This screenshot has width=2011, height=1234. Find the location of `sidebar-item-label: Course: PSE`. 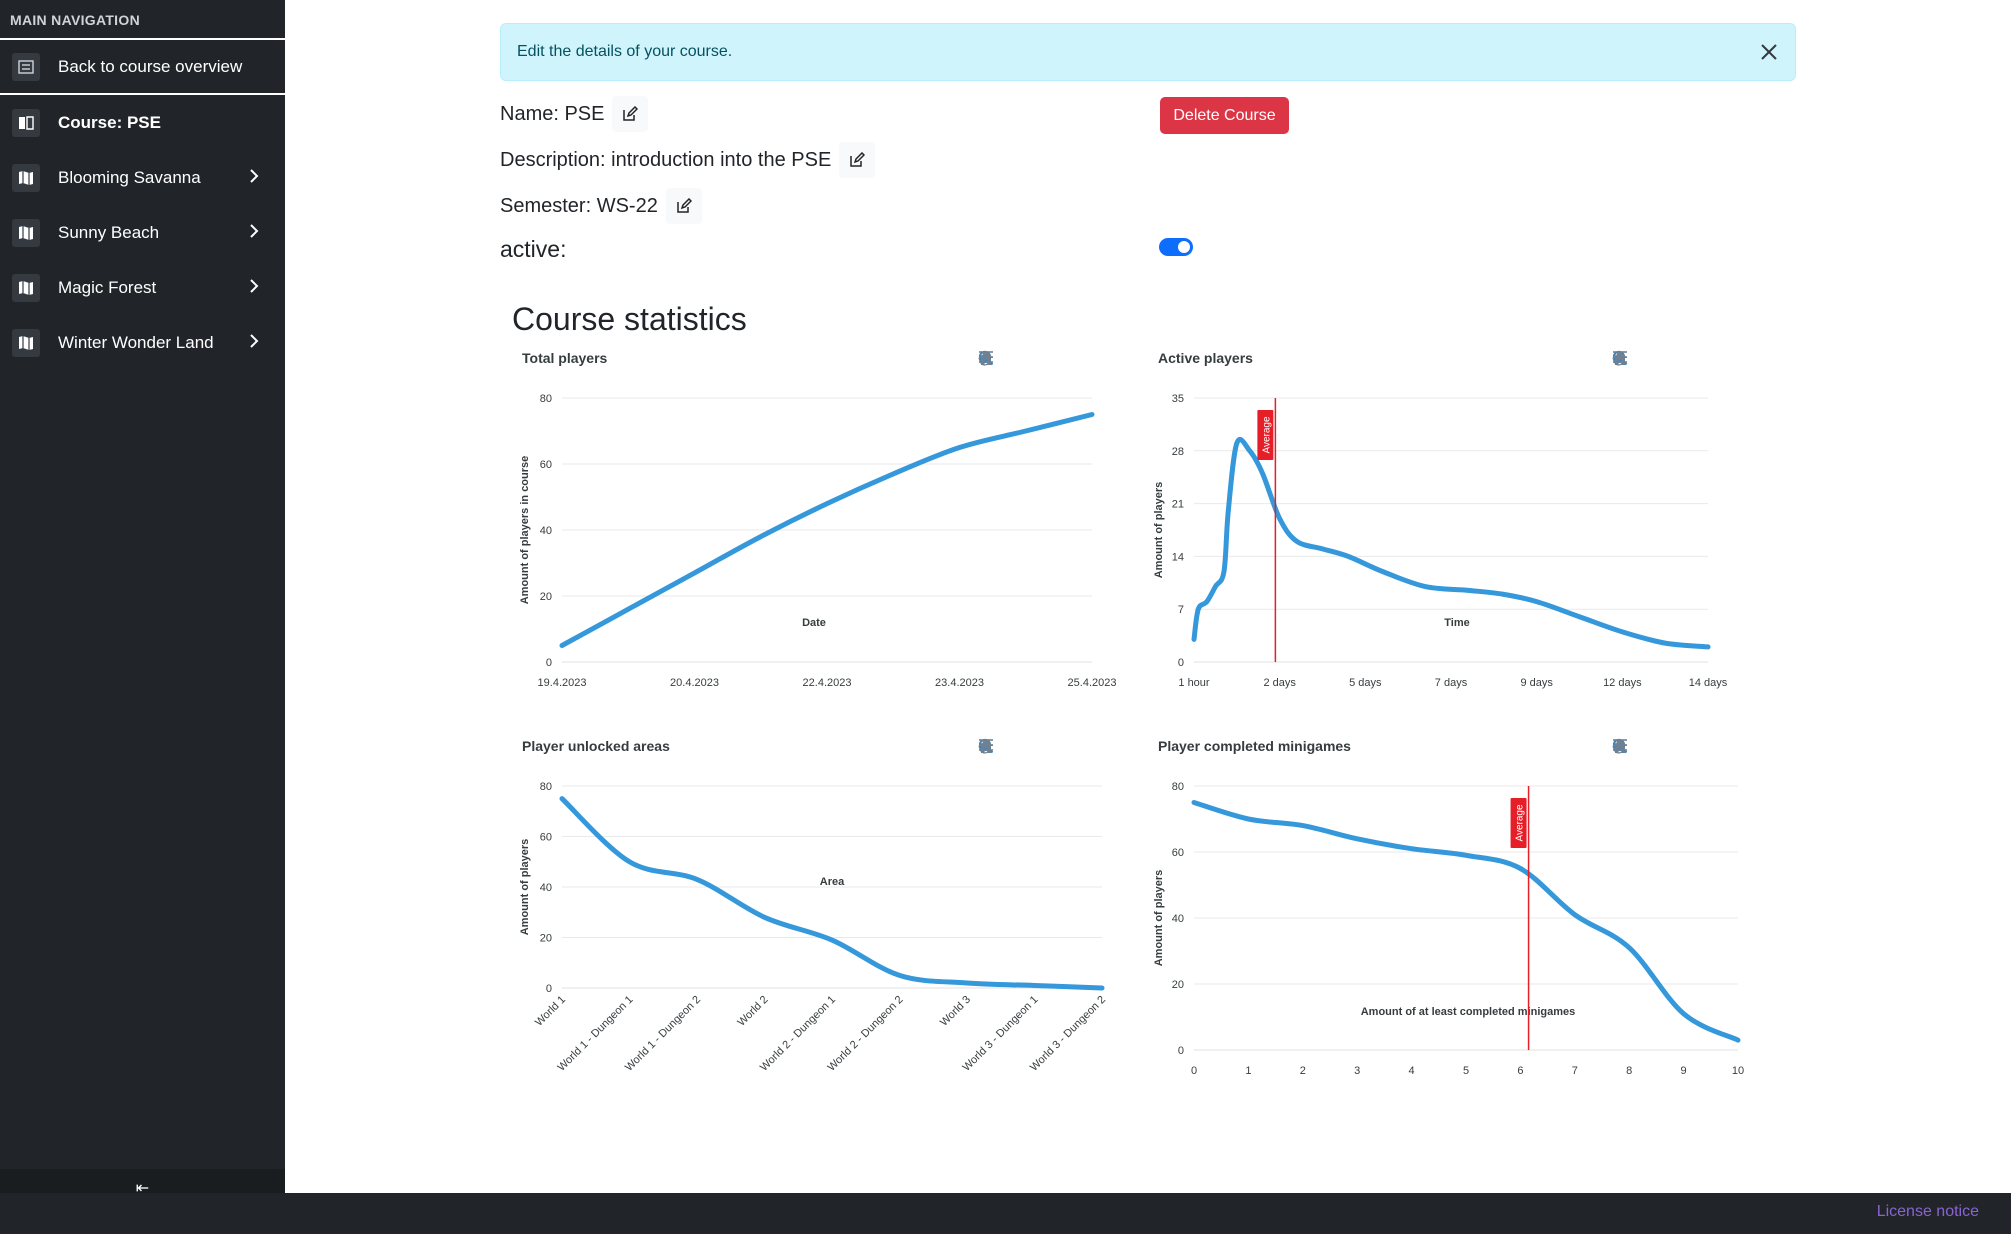

sidebar-item-label: Course: PSE is located at coordinates (109, 122).